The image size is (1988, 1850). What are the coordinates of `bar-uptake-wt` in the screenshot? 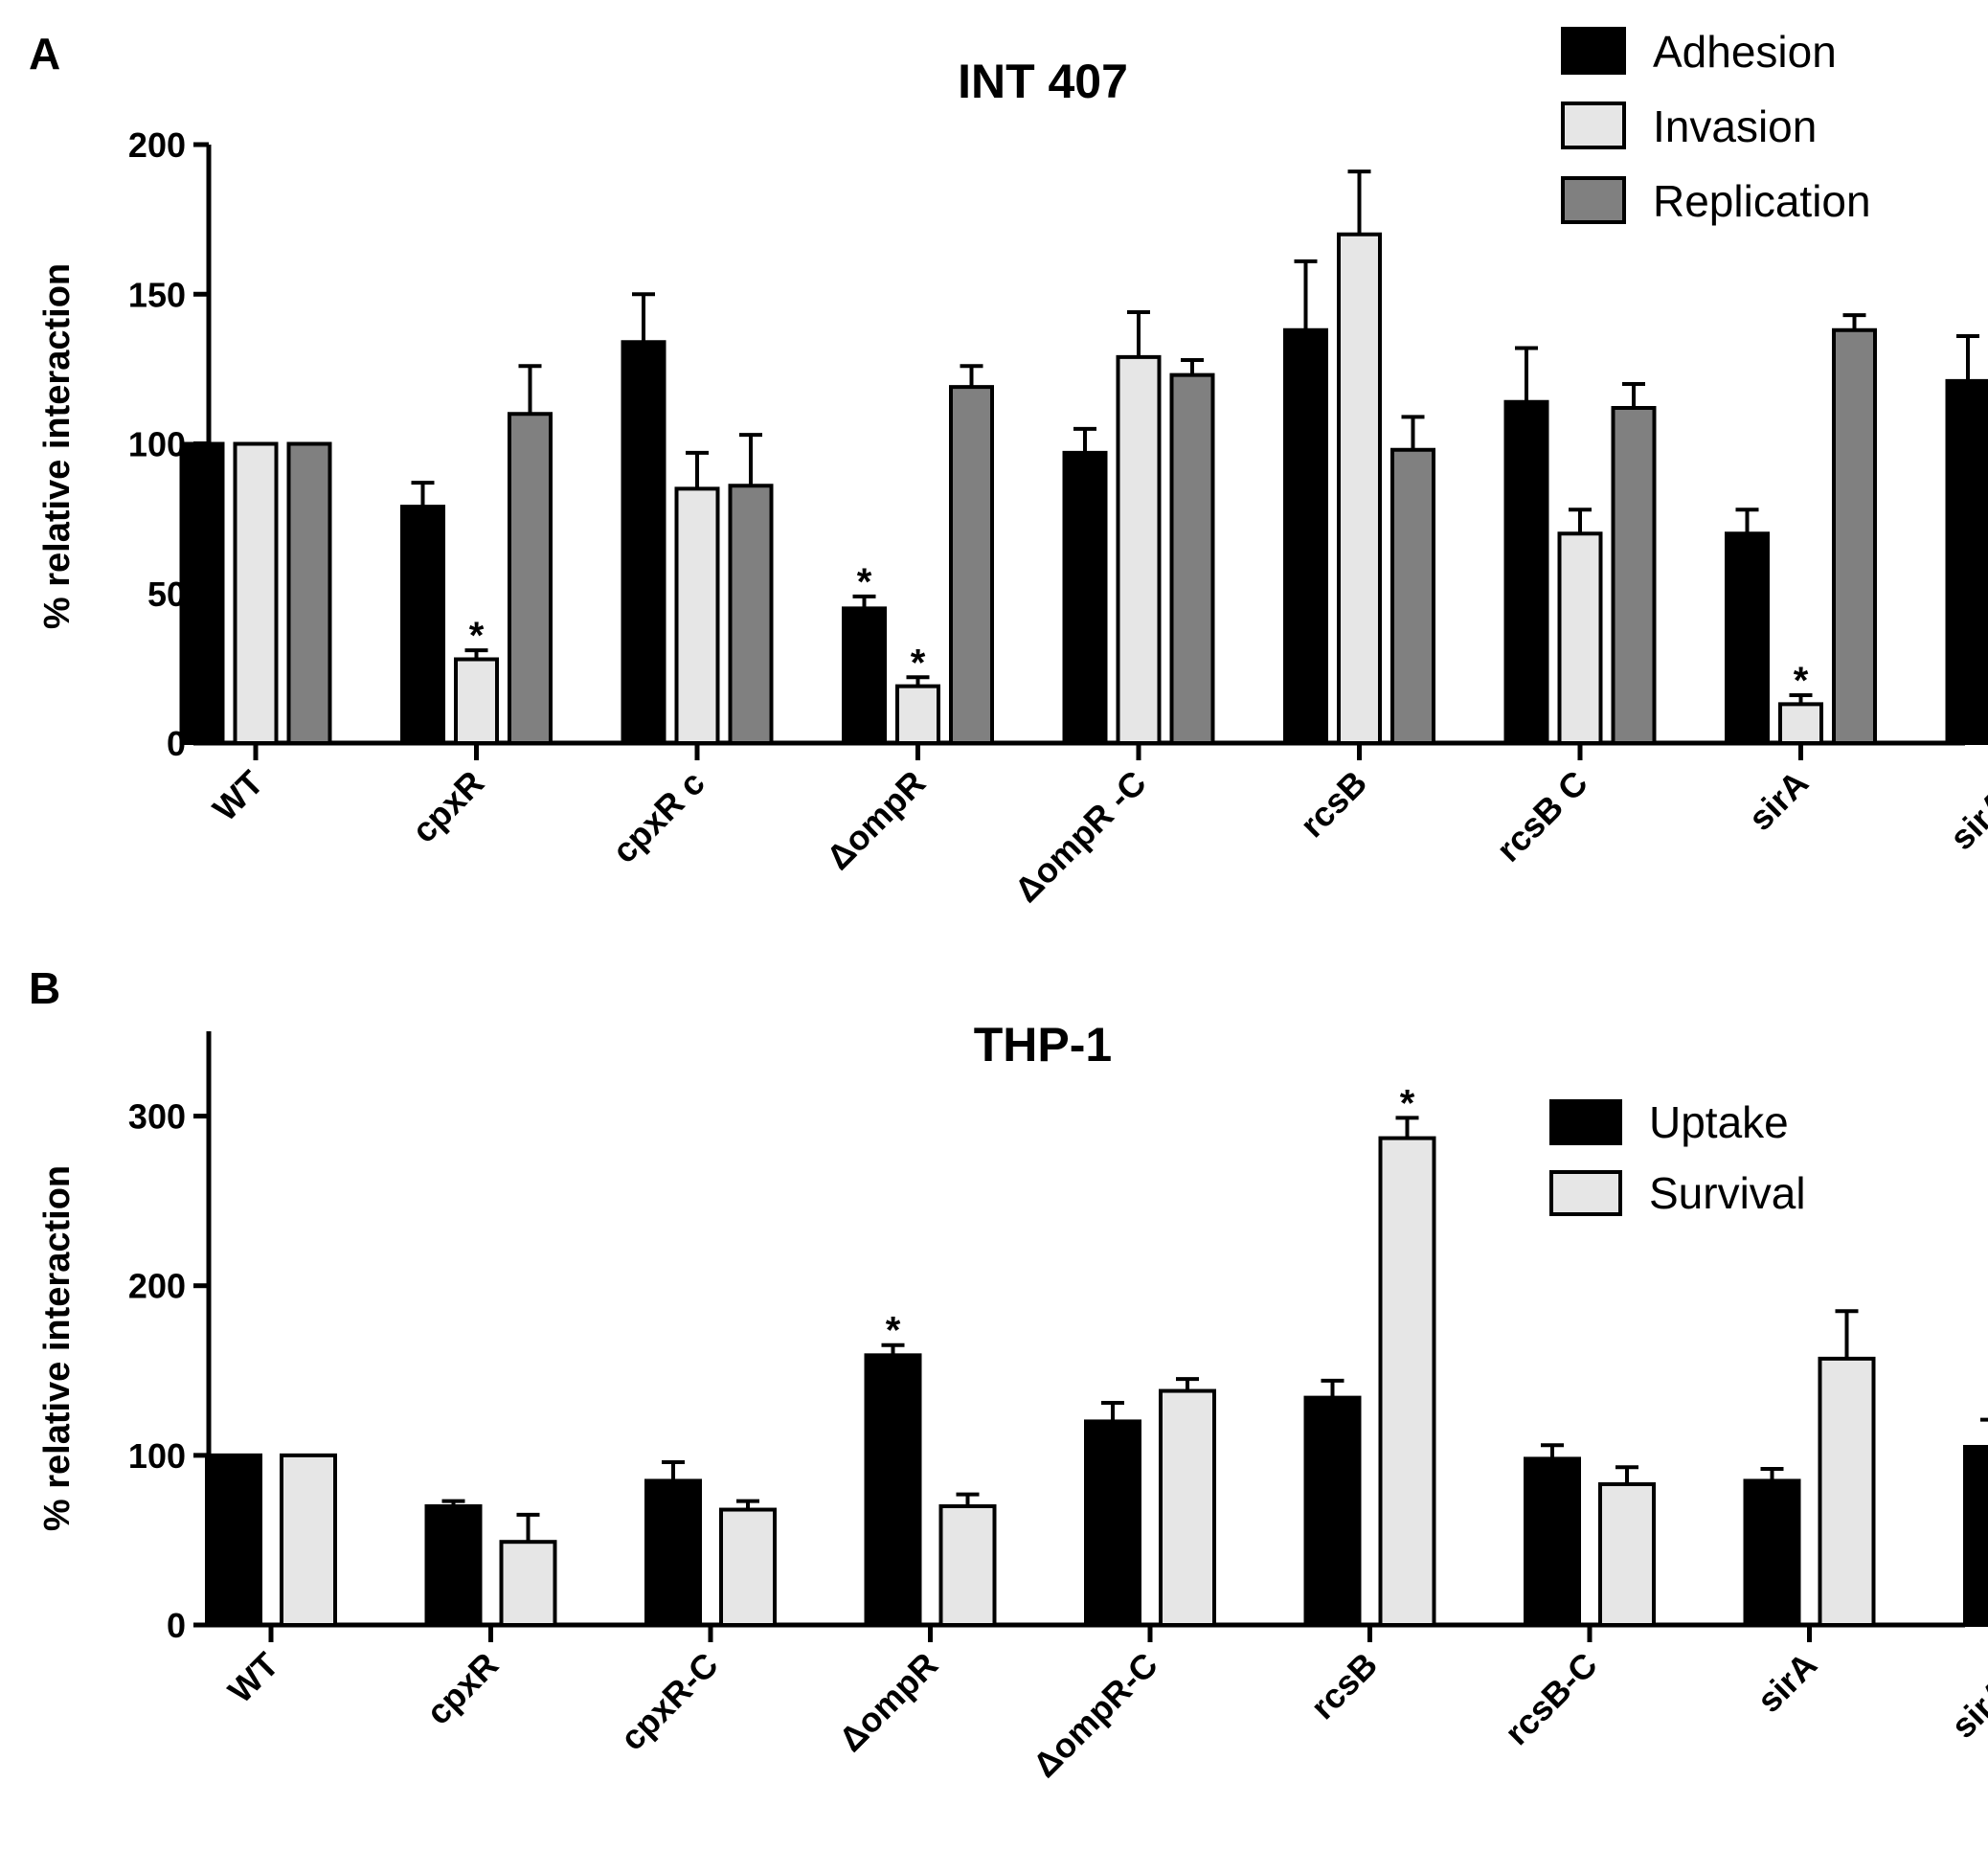 It's located at (233, 1540).